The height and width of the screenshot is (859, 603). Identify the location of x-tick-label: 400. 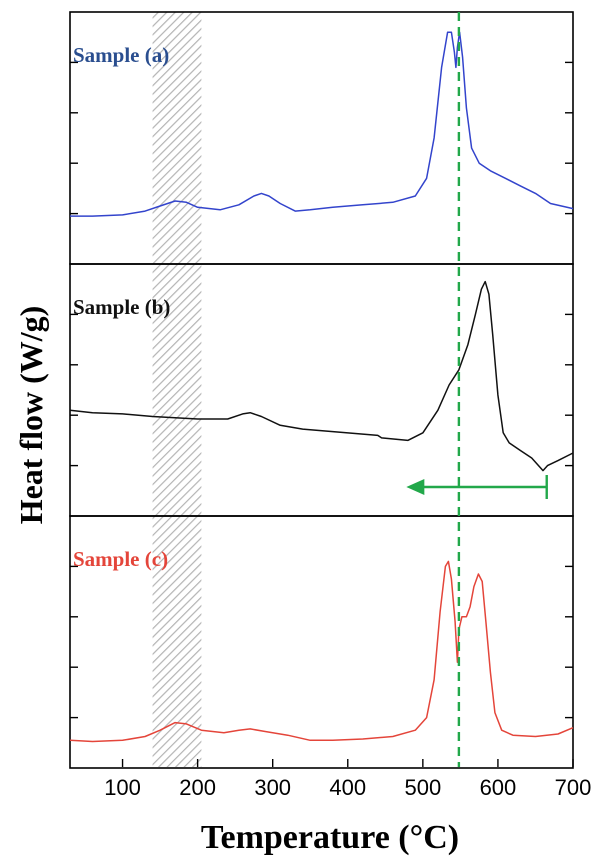
(347, 787).